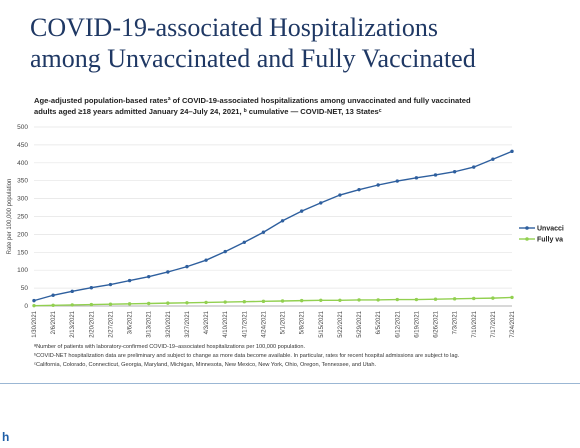 The image size is (580, 448). Describe the element at coordinates (253, 58) in the screenshot. I see `slide-title-line-2: among Unvaccinated and Fully Vaccinated` at that location.